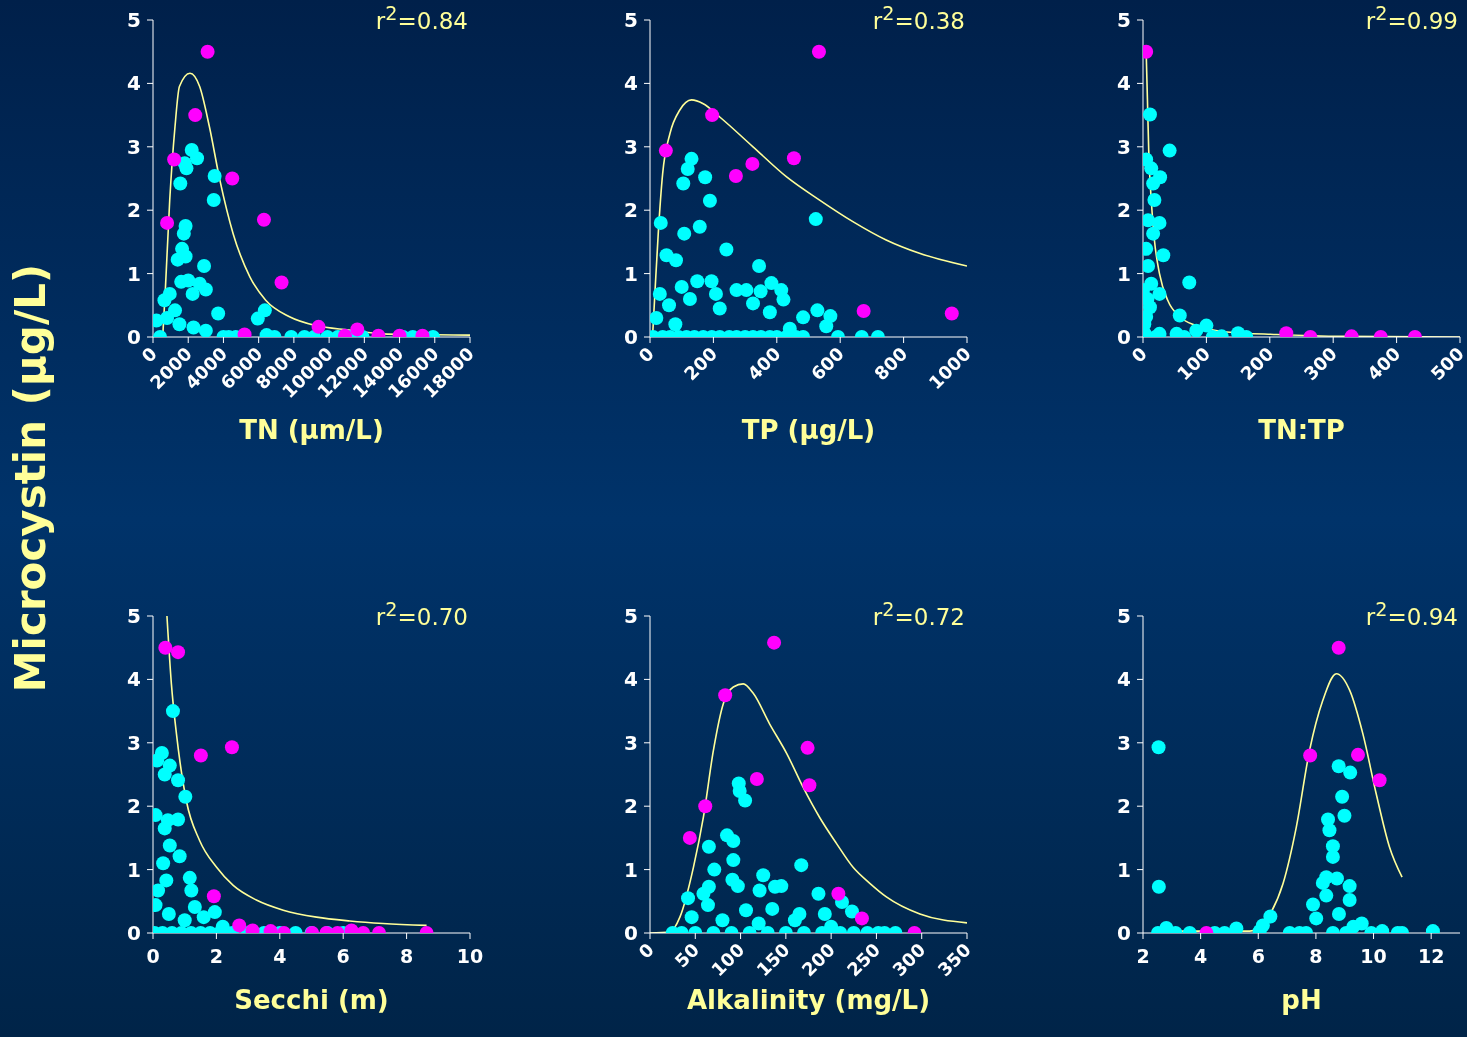 The height and width of the screenshot is (1037, 1467). What do you see at coordinates (421, 614) in the screenshot?
I see `annotation: r$^{2}$=0.70` at bounding box center [421, 614].